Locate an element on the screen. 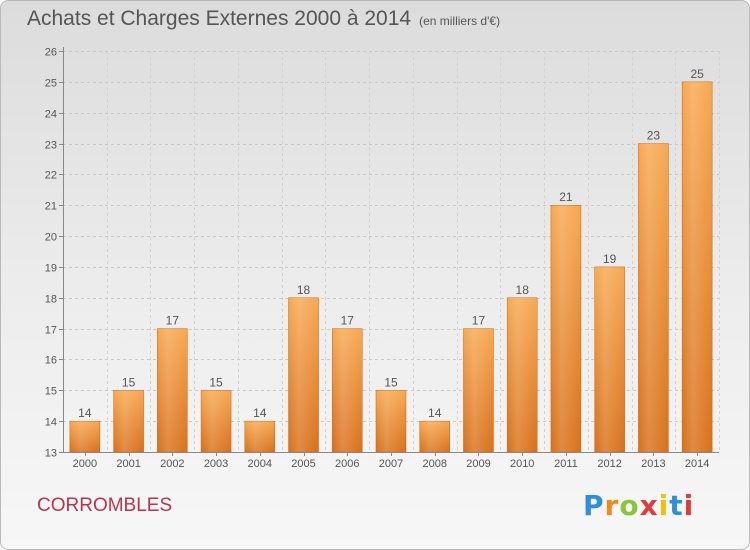 This screenshot has height=550, width=750. y-tick-label: 22 is located at coordinates (51, 176).